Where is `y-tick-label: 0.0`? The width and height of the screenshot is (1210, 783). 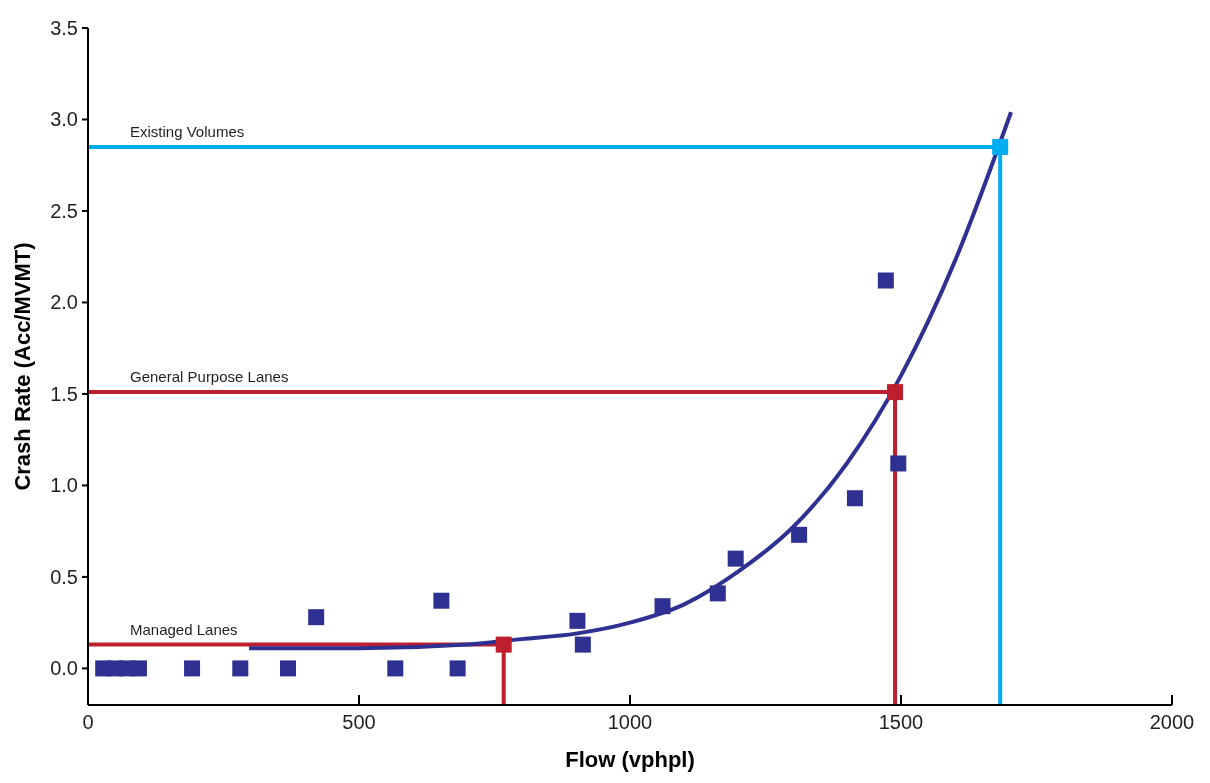 y-tick-label: 0.0 is located at coordinates (64, 668).